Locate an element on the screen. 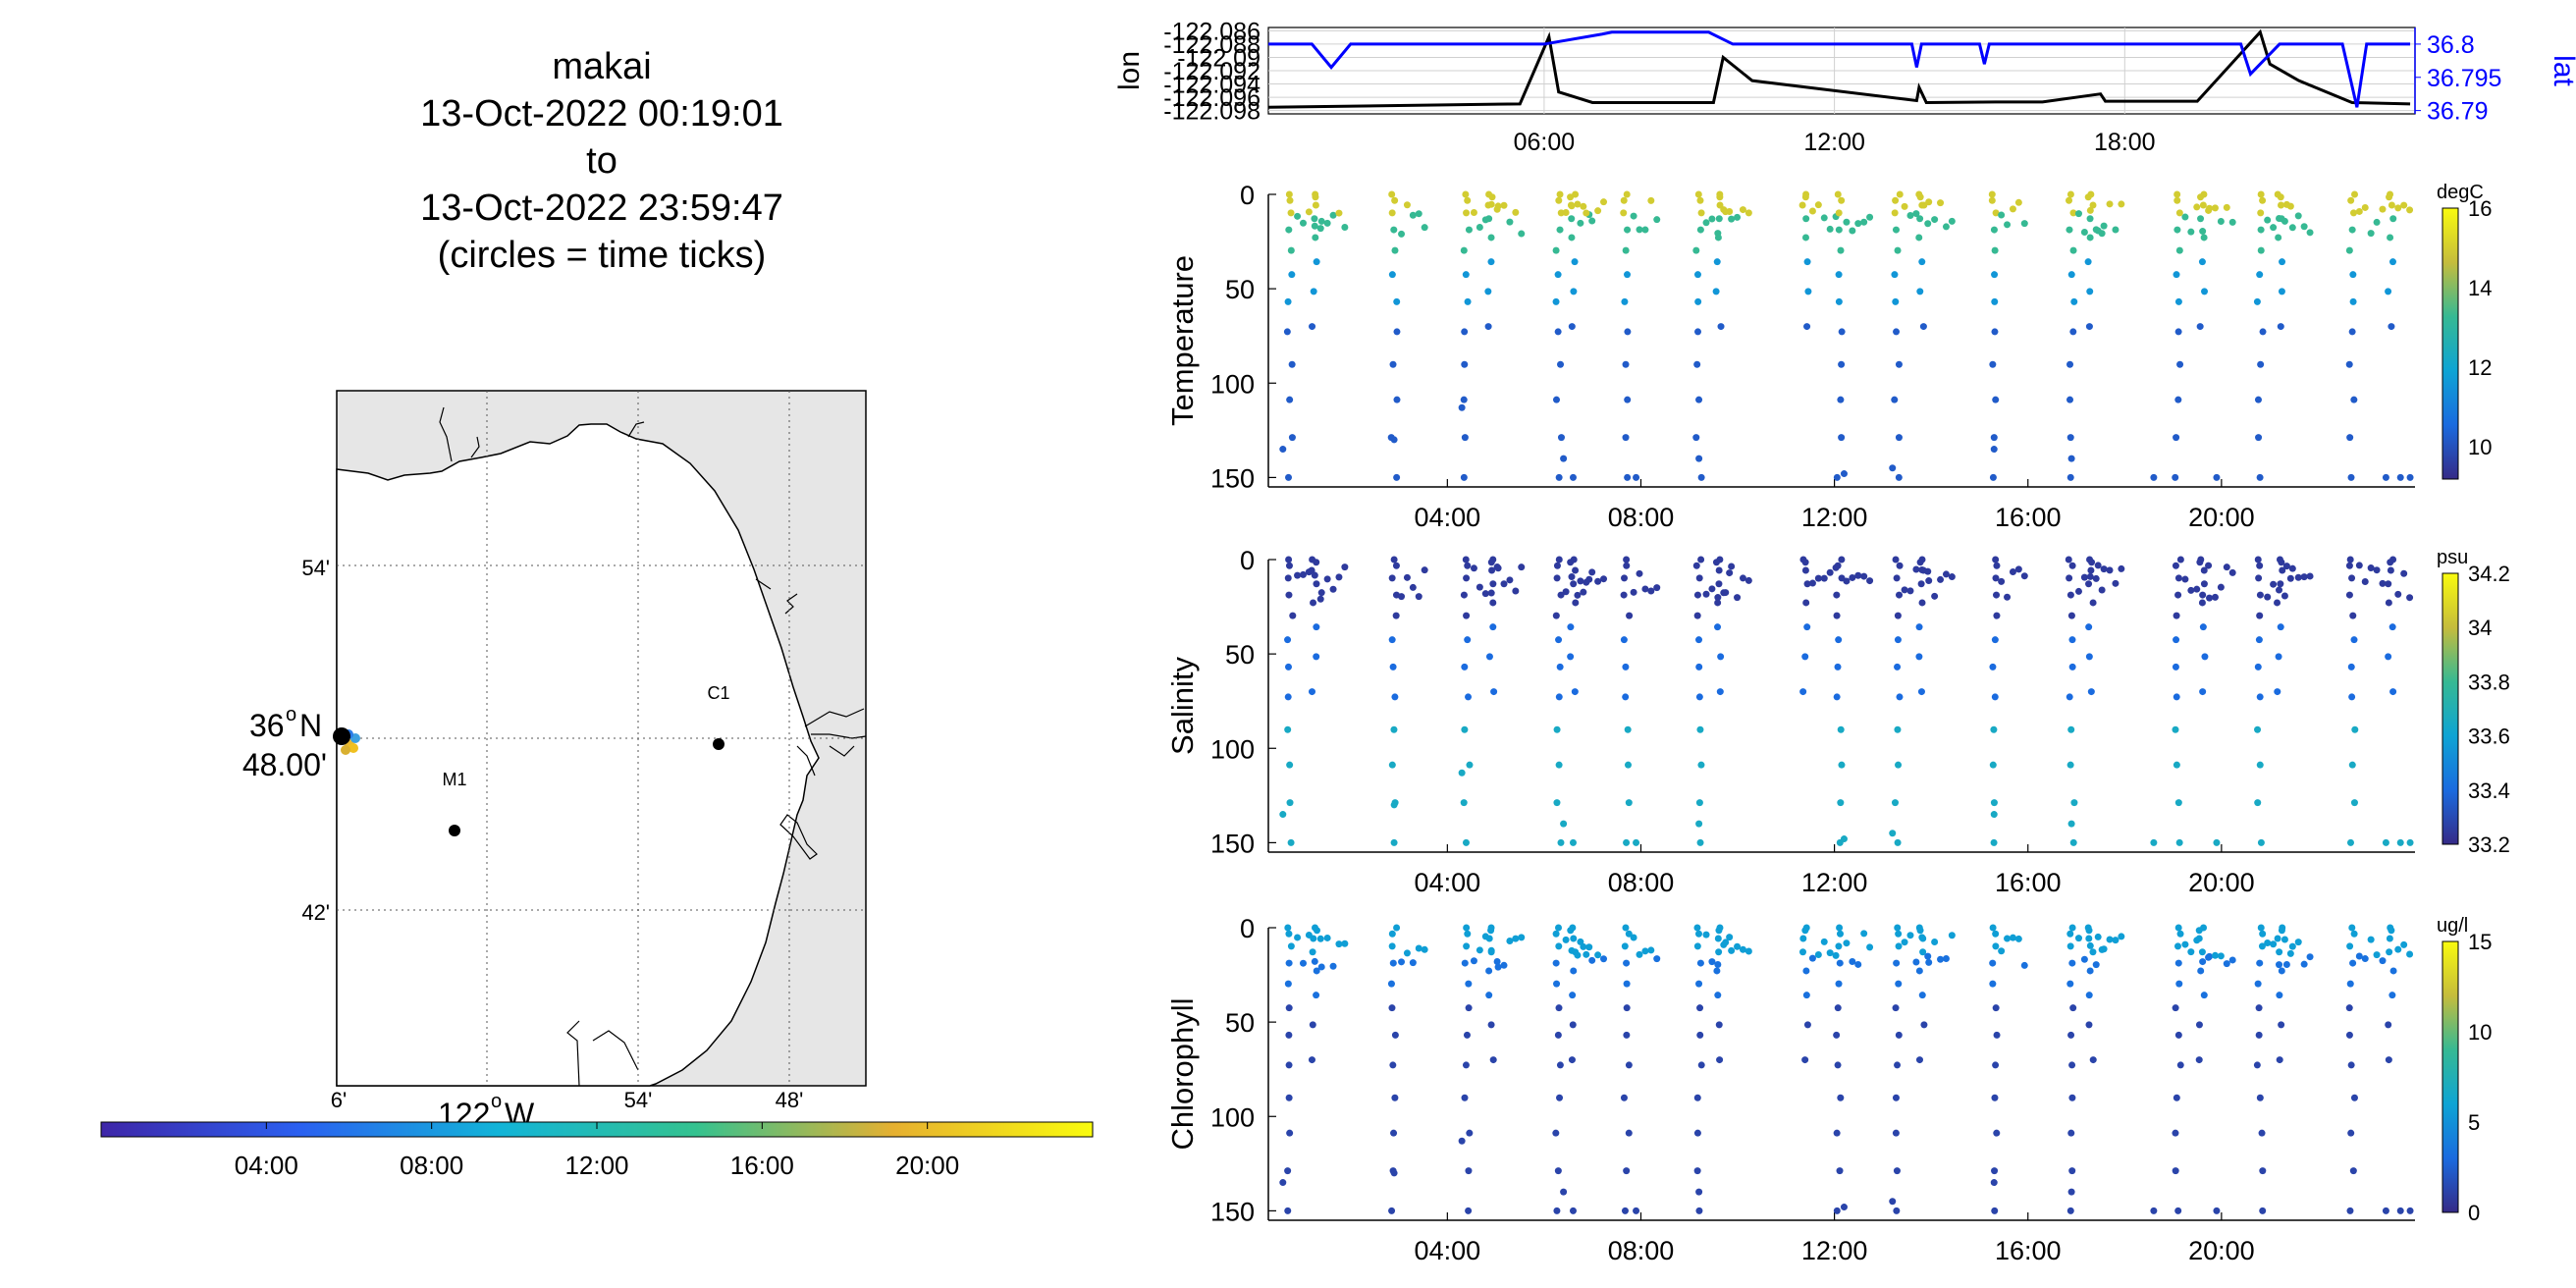 The image size is (2576, 1288). salinity-y-tick-label: 100 is located at coordinates (1232, 749).